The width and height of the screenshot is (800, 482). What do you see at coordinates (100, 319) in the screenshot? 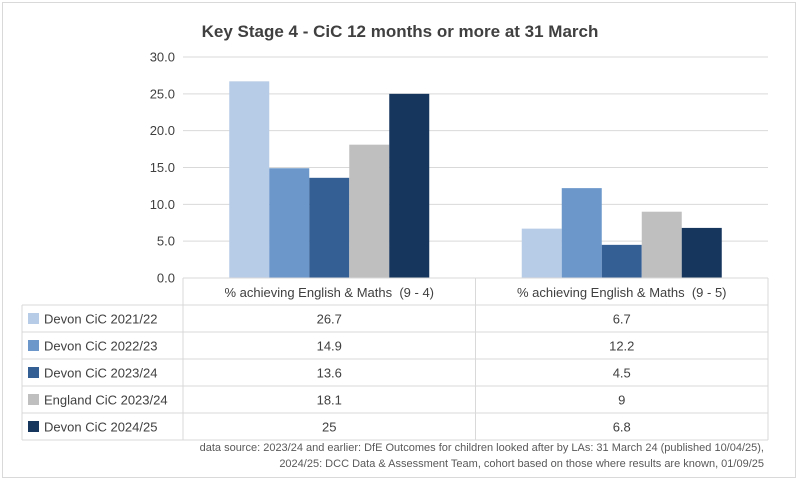
I see `legend-label: Devon CiC 2021/22` at bounding box center [100, 319].